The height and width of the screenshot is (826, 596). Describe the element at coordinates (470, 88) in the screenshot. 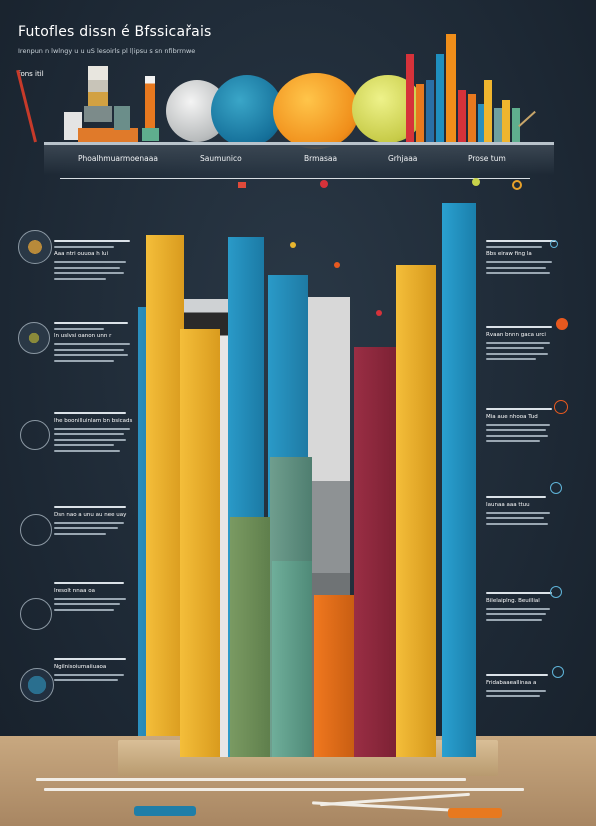

I see `mini-bar-chart` at that location.